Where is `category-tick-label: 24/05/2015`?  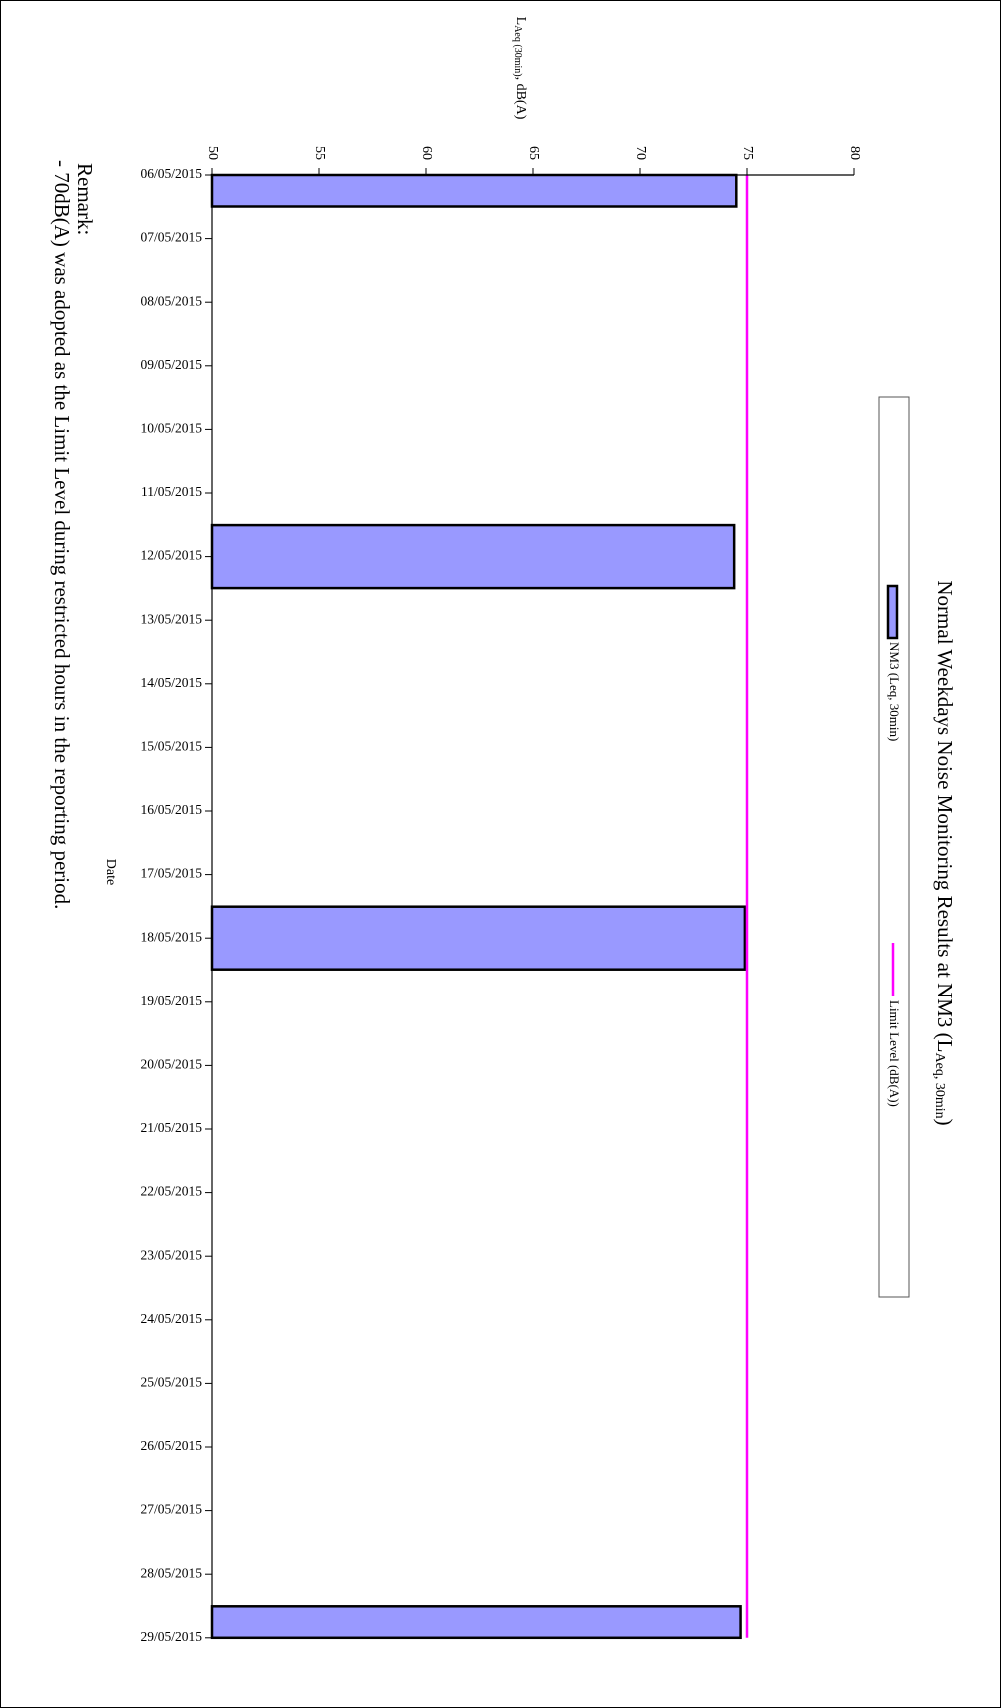
category-tick-label: 24/05/2015 is located at coordinates (171, 1318).